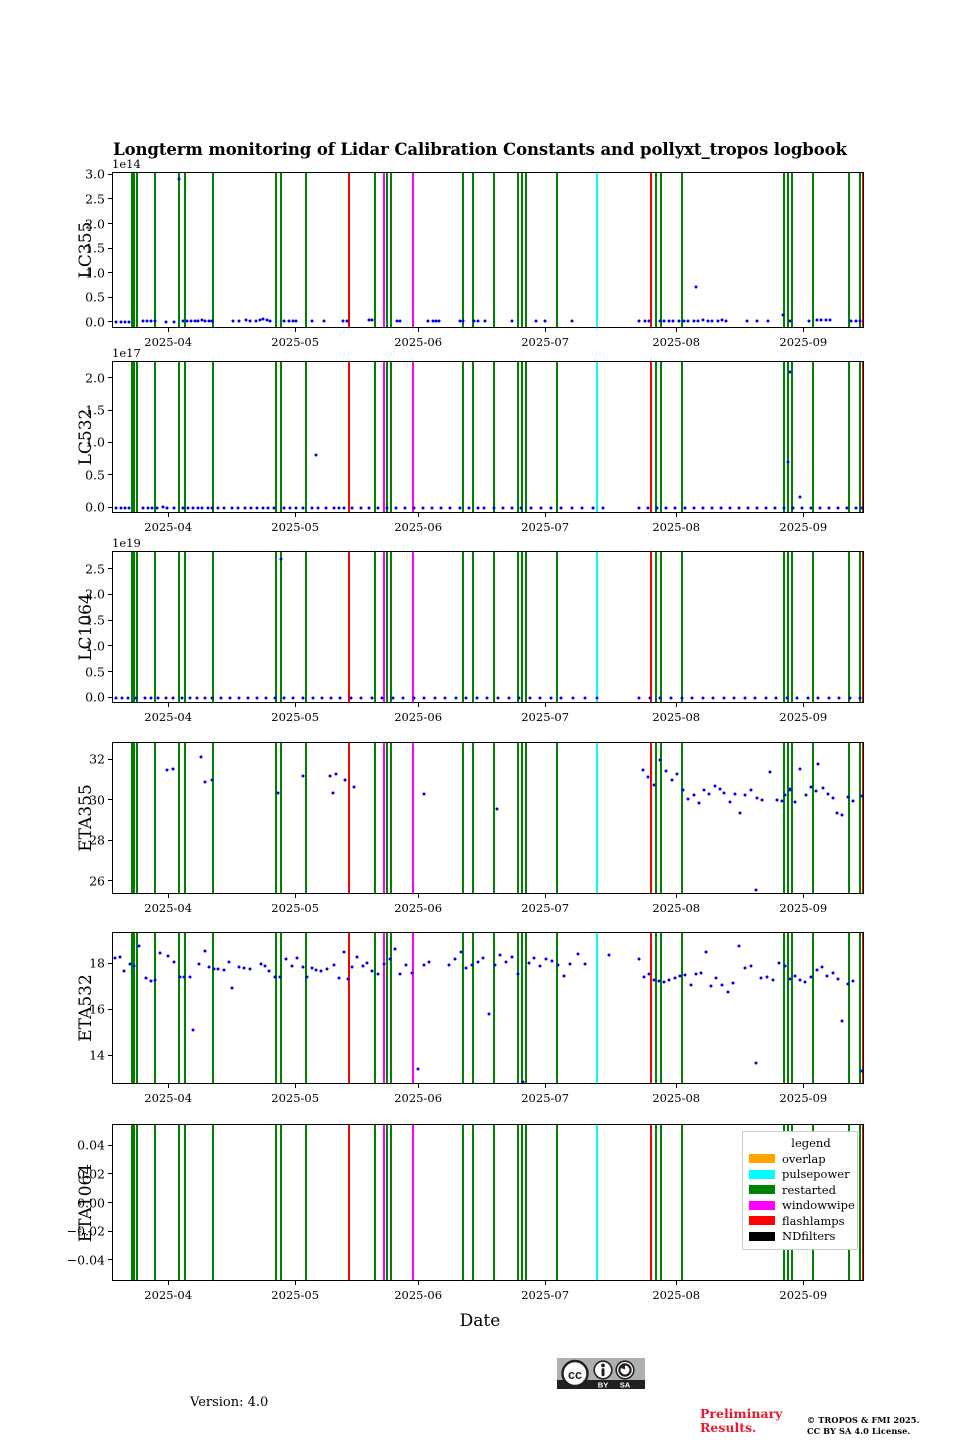 The height and width of the screenshot is (1440, 960). Describe the element at coordinates (348, 1202) in the screenshot. I see `event-line-flashlamps` at that location.